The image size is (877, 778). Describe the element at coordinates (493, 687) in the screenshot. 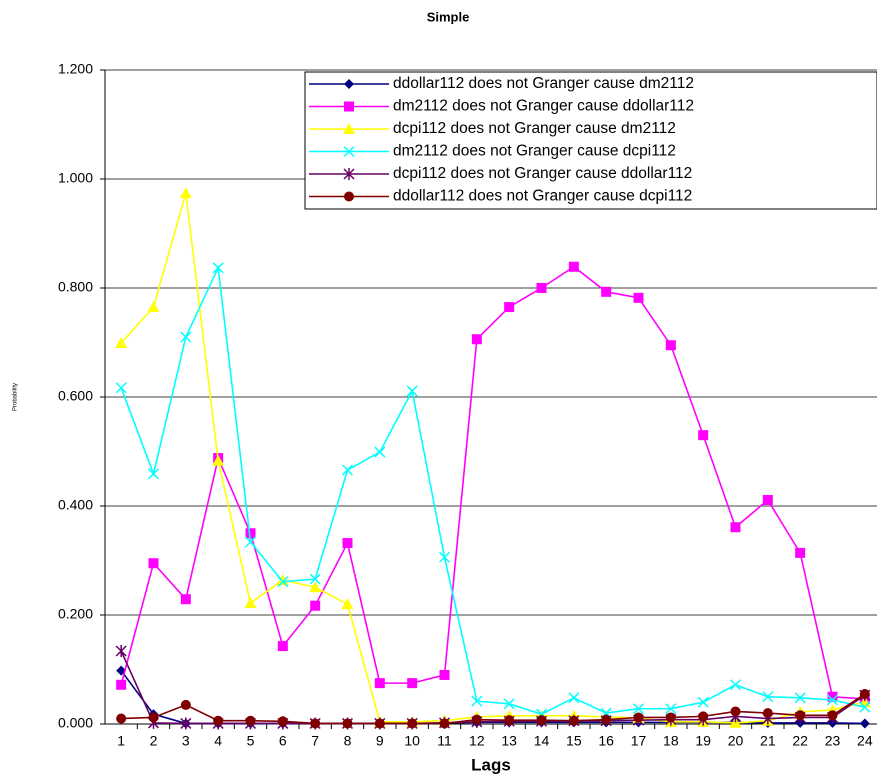

I see `series-line` at that location.